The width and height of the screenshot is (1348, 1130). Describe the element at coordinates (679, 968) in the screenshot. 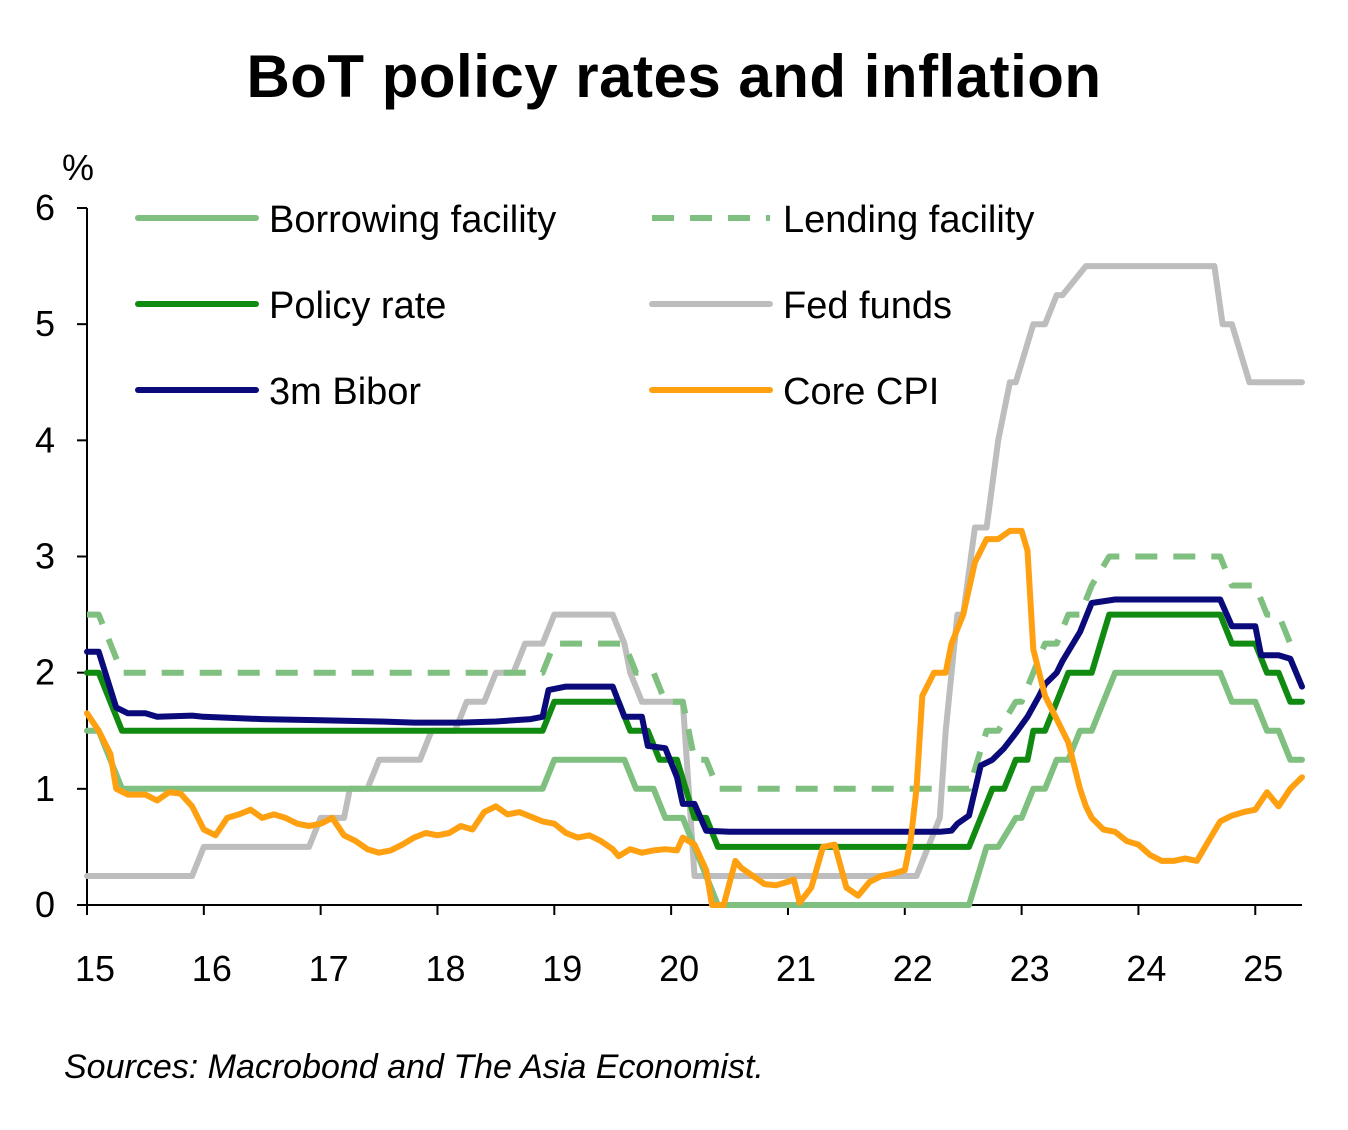

I see `x-tick-label: 20` at that location.